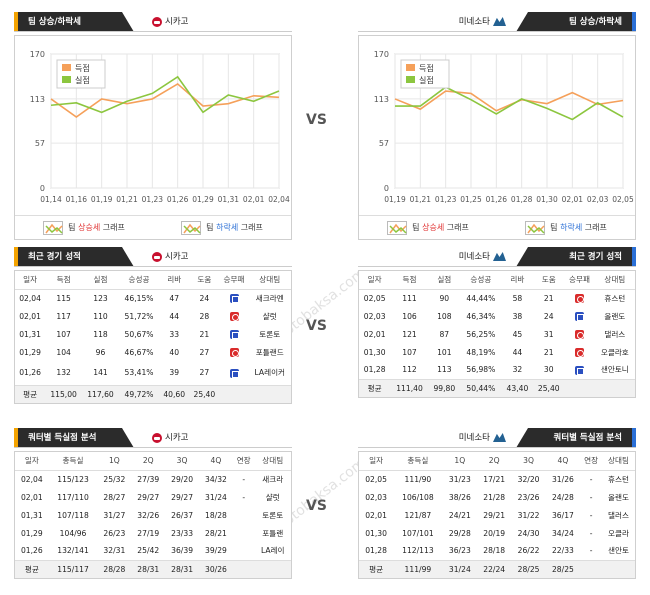  What do you see at coordinates (114, 568) in the screenshot?
I see `average-cell: 28/28` at bounding box center [114, 568].